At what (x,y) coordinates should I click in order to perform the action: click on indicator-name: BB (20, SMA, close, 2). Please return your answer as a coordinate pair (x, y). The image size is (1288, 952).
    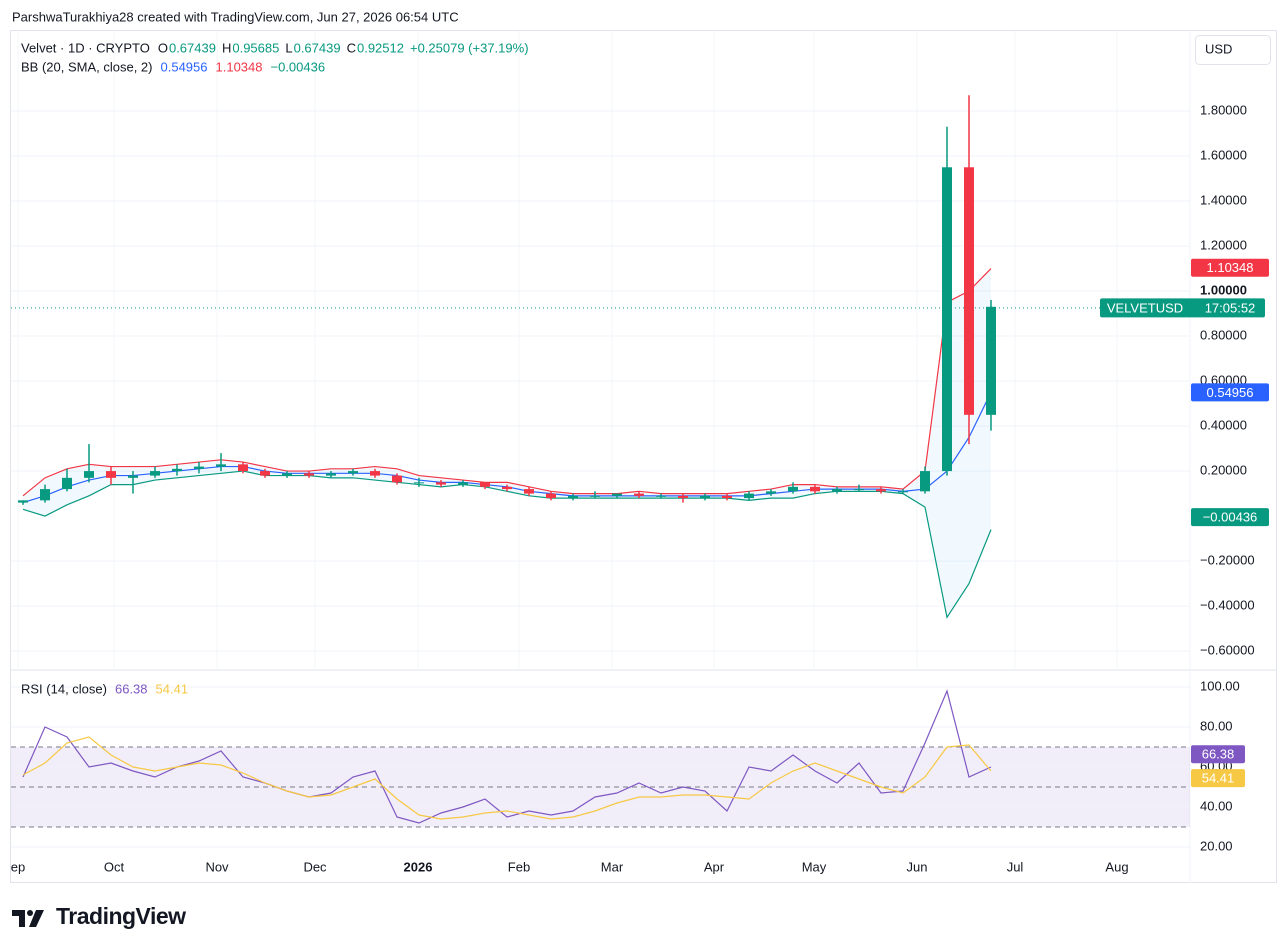
    Looking at the image, I should click on (87, 66).